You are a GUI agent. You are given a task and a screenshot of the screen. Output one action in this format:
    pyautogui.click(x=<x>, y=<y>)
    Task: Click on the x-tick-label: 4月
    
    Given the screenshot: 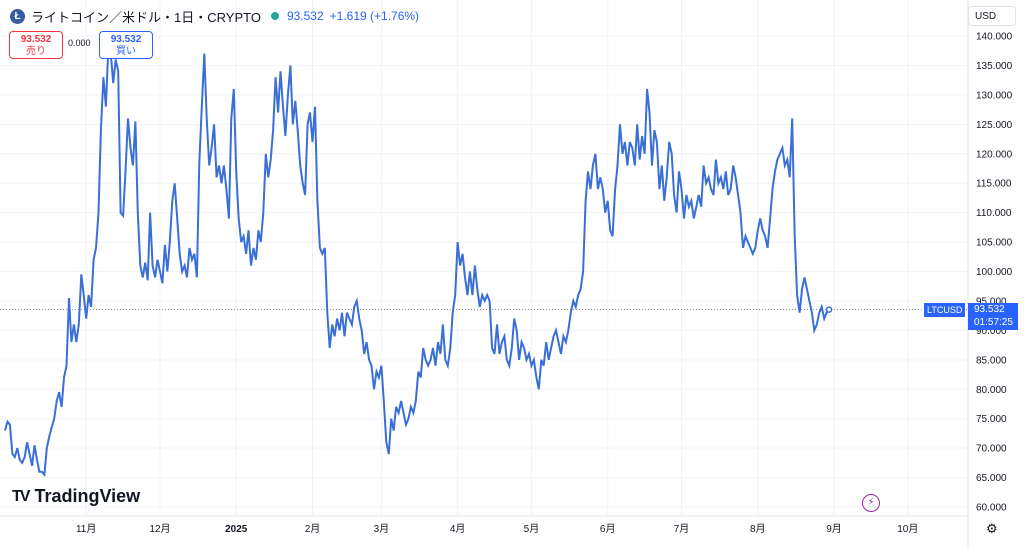 What is the action you would take?
    pyautogui.click(x=458, y=529)
    